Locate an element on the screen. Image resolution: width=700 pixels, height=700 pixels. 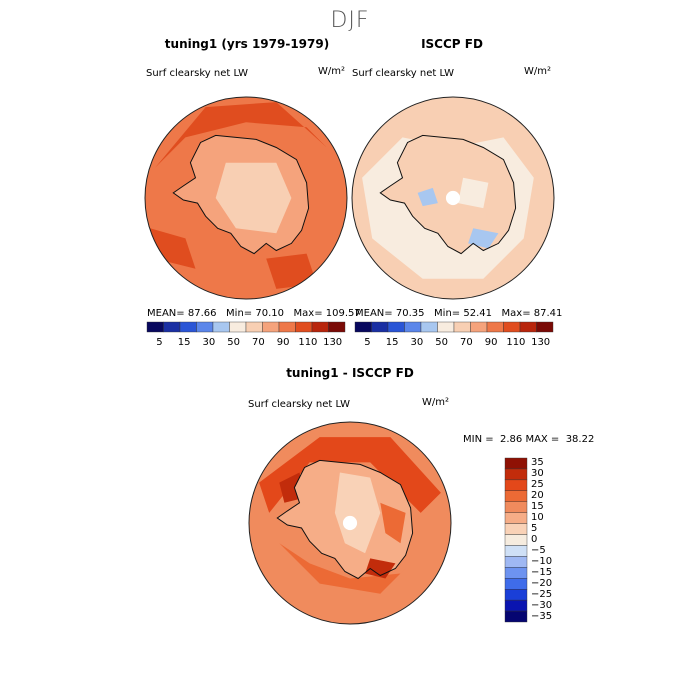
mean-value: 70.35 is located at coordinates (410, 313).